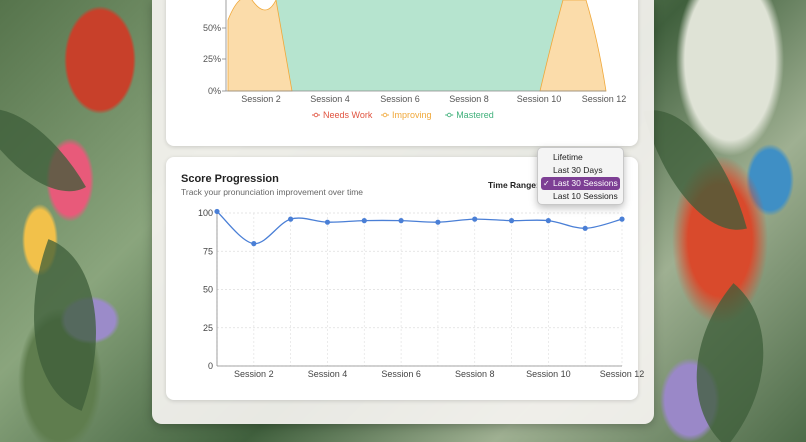 This screenshot has width=806, height=442. I want to click on y-tick-label: 100, so click(205, 213).